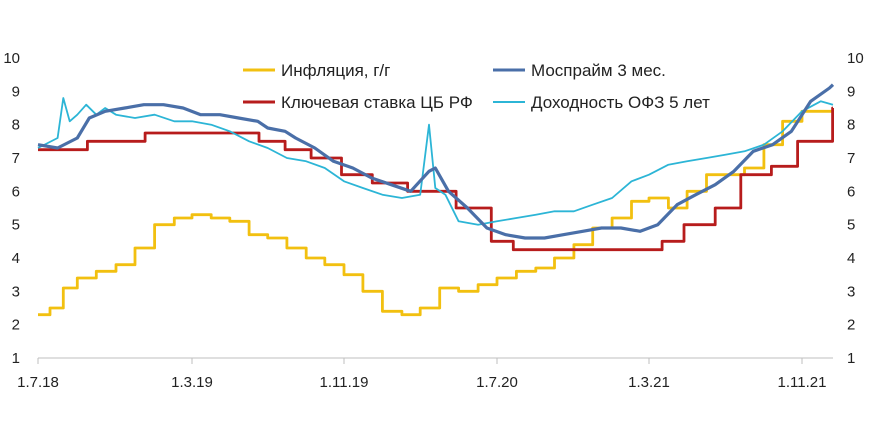 The width and height of the screenshot is (880, 421). Describe the element at coordinates (851, 358) in the screenshot. I see `y-tick-label-right: 1` at that location.